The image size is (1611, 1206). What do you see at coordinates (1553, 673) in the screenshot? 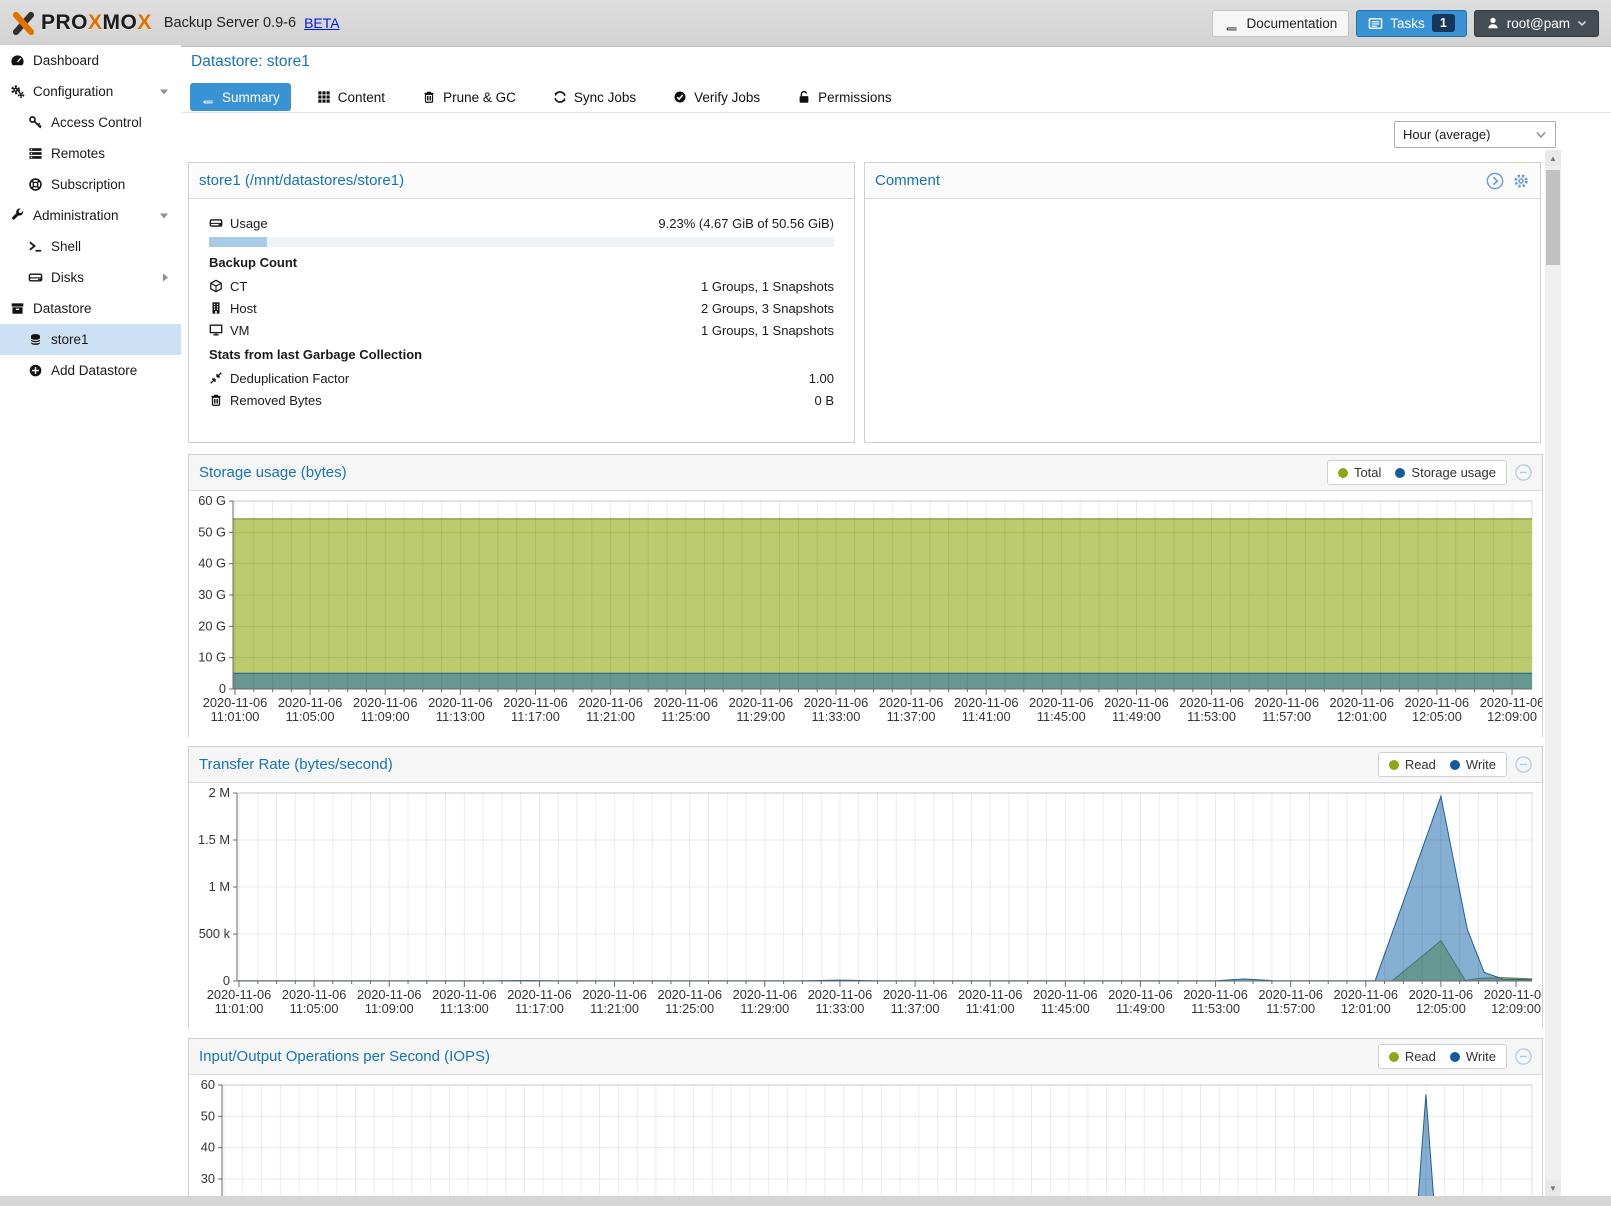
I see `vertical-scrollbar: ▲ ▼` at bounding box center [1553, 673].